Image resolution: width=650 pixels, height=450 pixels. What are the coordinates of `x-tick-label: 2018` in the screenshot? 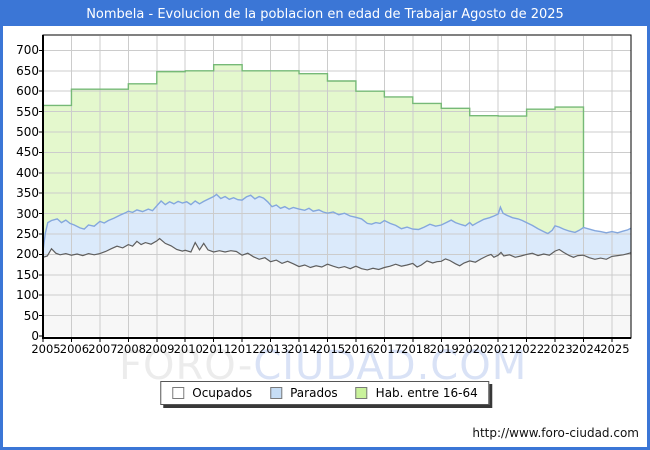 It's located at (416, 349).